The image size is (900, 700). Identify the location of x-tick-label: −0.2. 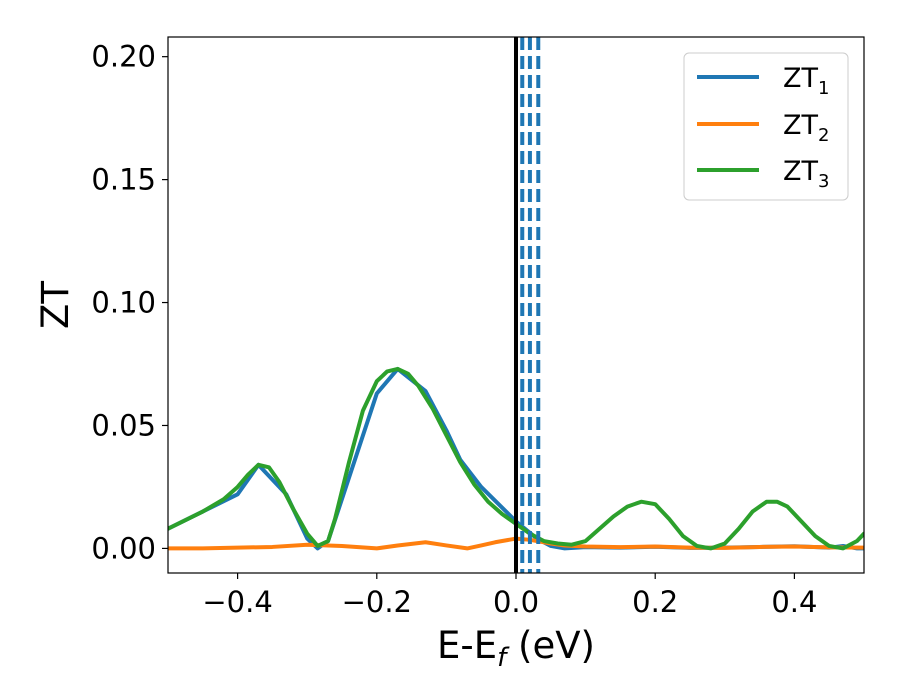
(377, 602).